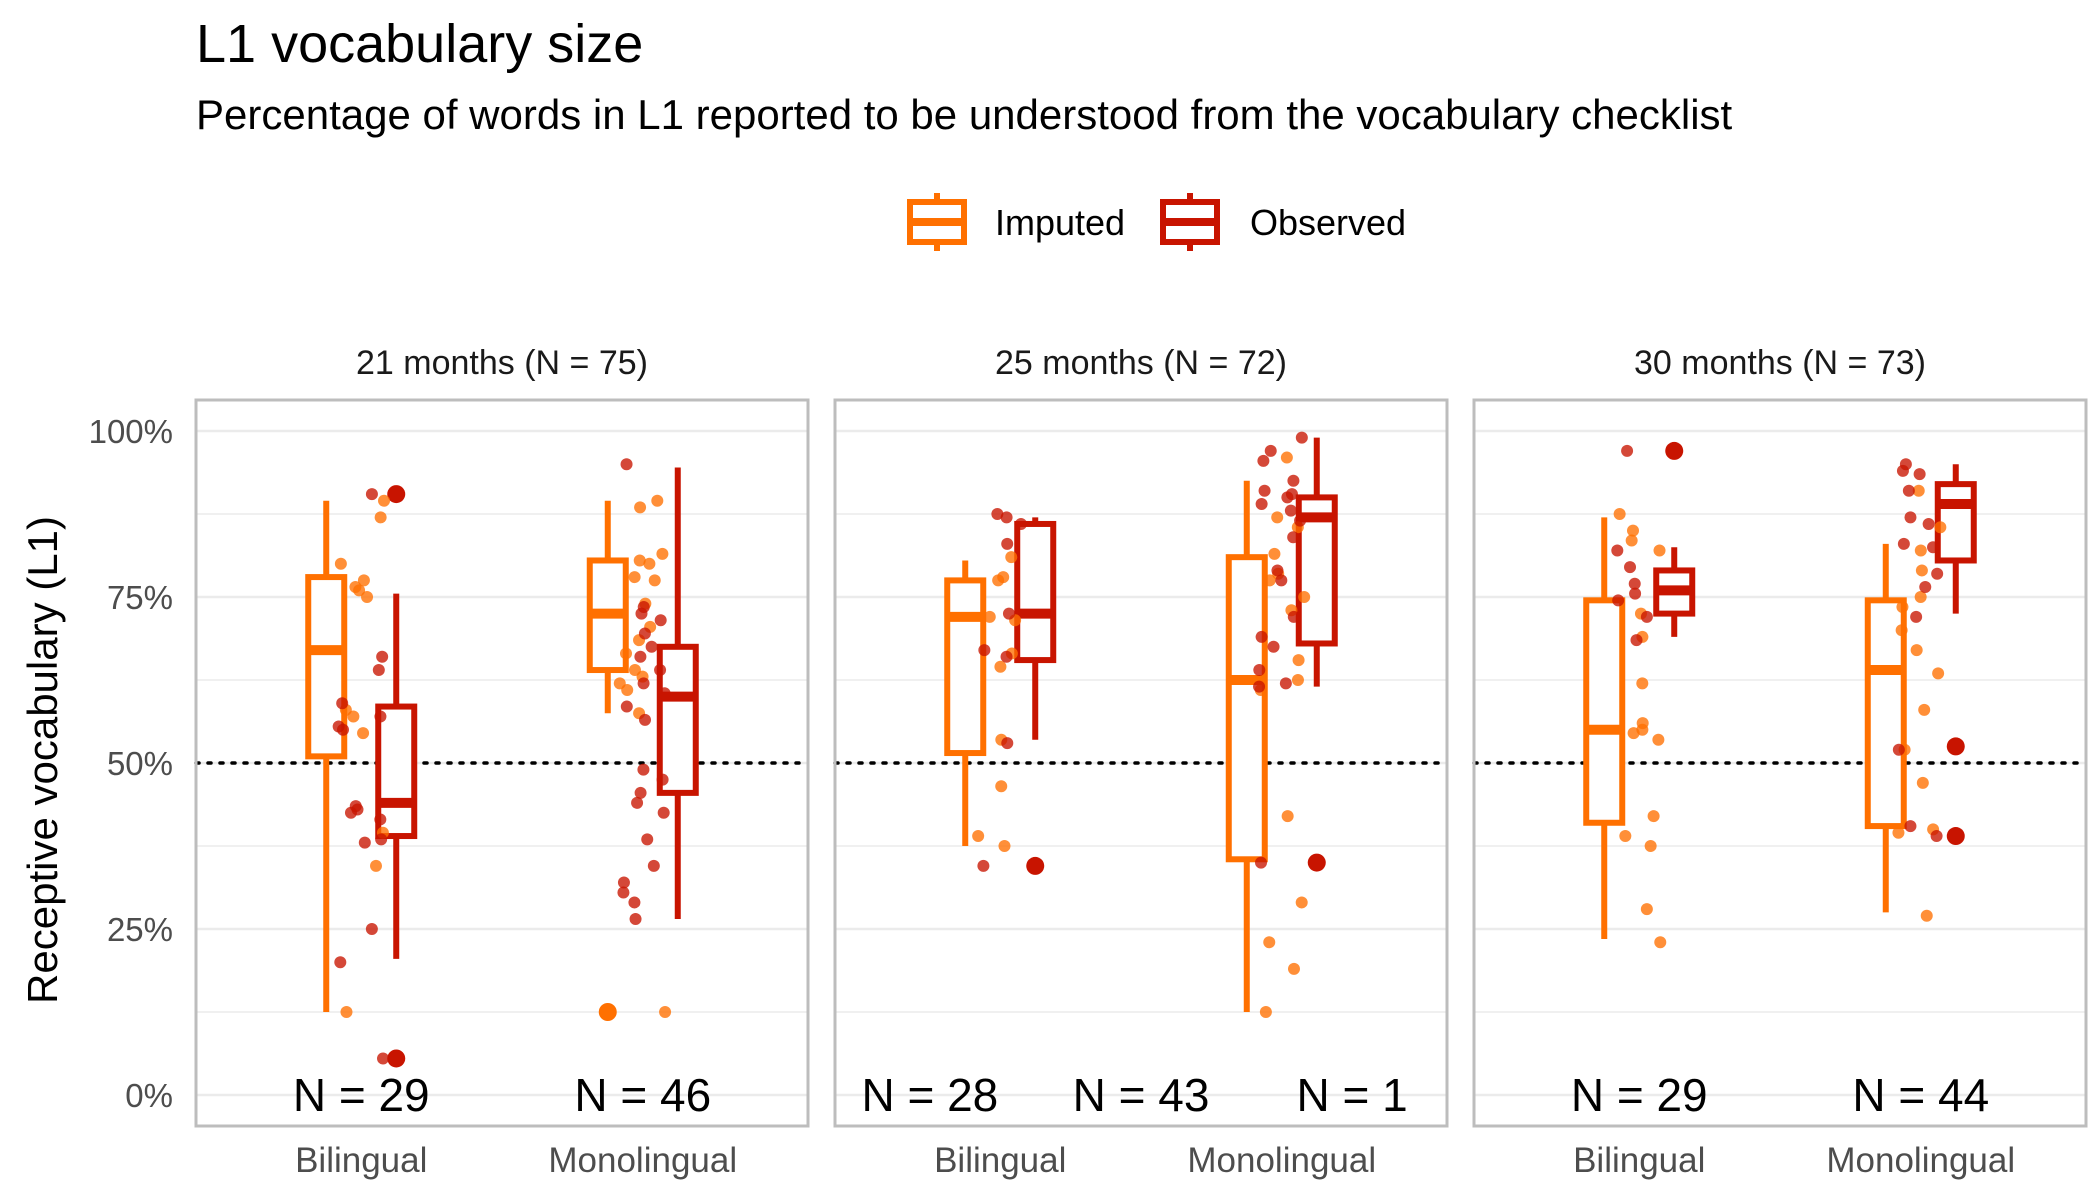 The height and width of the screenshot is (1200, 2100). What do you see at coordinates (937, 222) in the screenshot?
I see `legend-key-imputed` at bounding box center [937, 222].